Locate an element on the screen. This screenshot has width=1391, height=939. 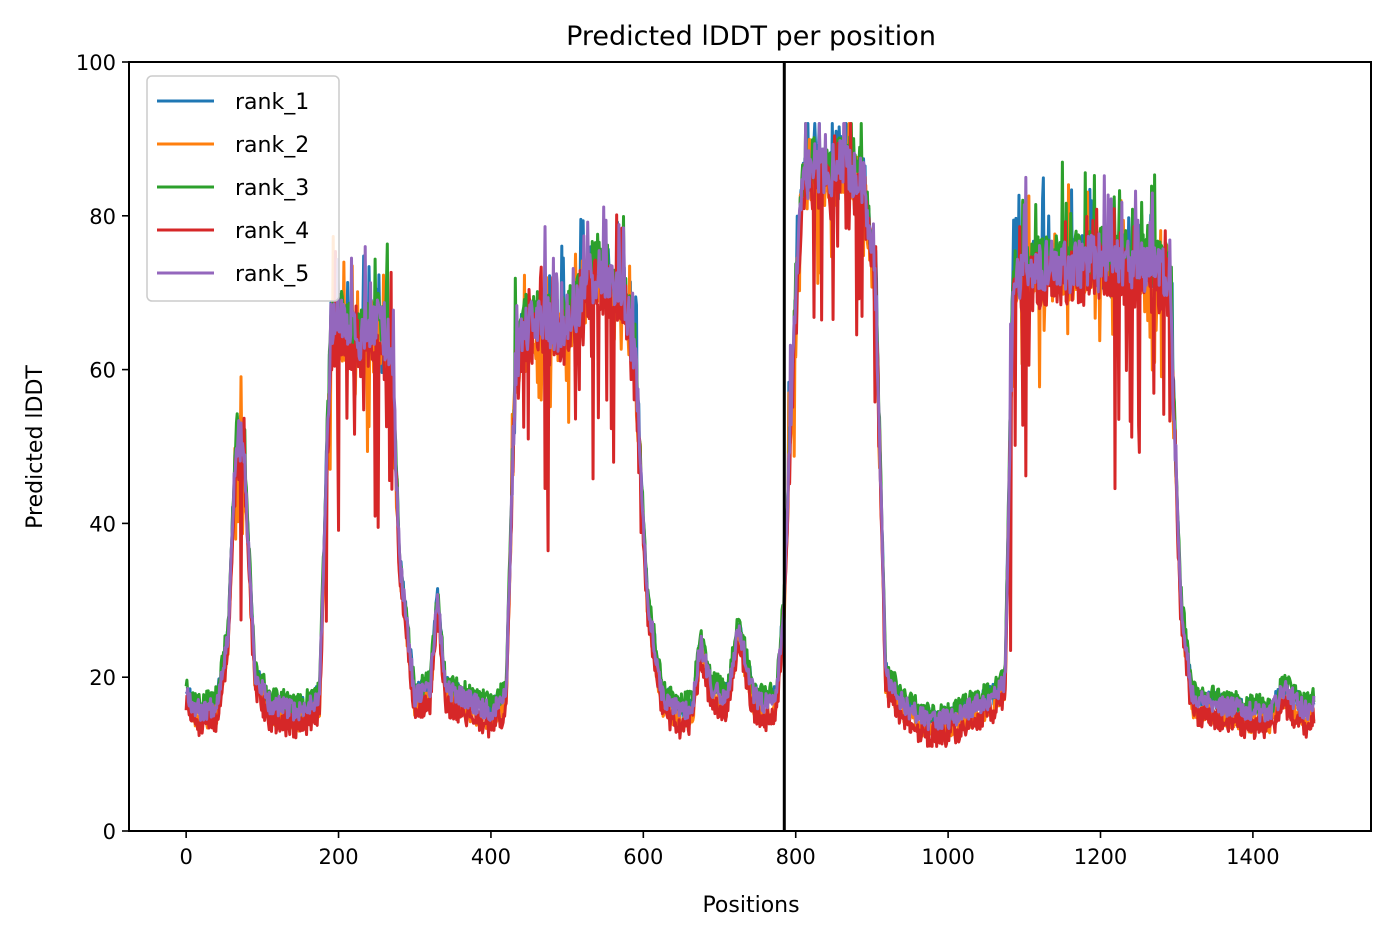
legend-label-rank_5: rank_5 is located at coordinates (272, 274).